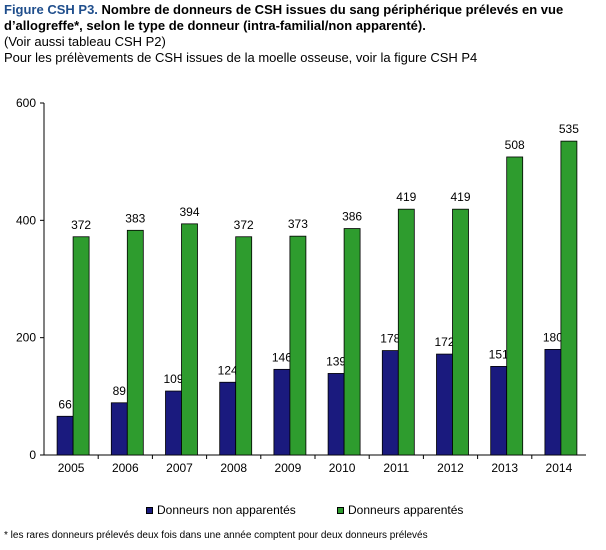 The image size is (606, 550). Describe the element at coordinates (135, 218) in the screenshot. I see `data-label-related: 383` at that location.